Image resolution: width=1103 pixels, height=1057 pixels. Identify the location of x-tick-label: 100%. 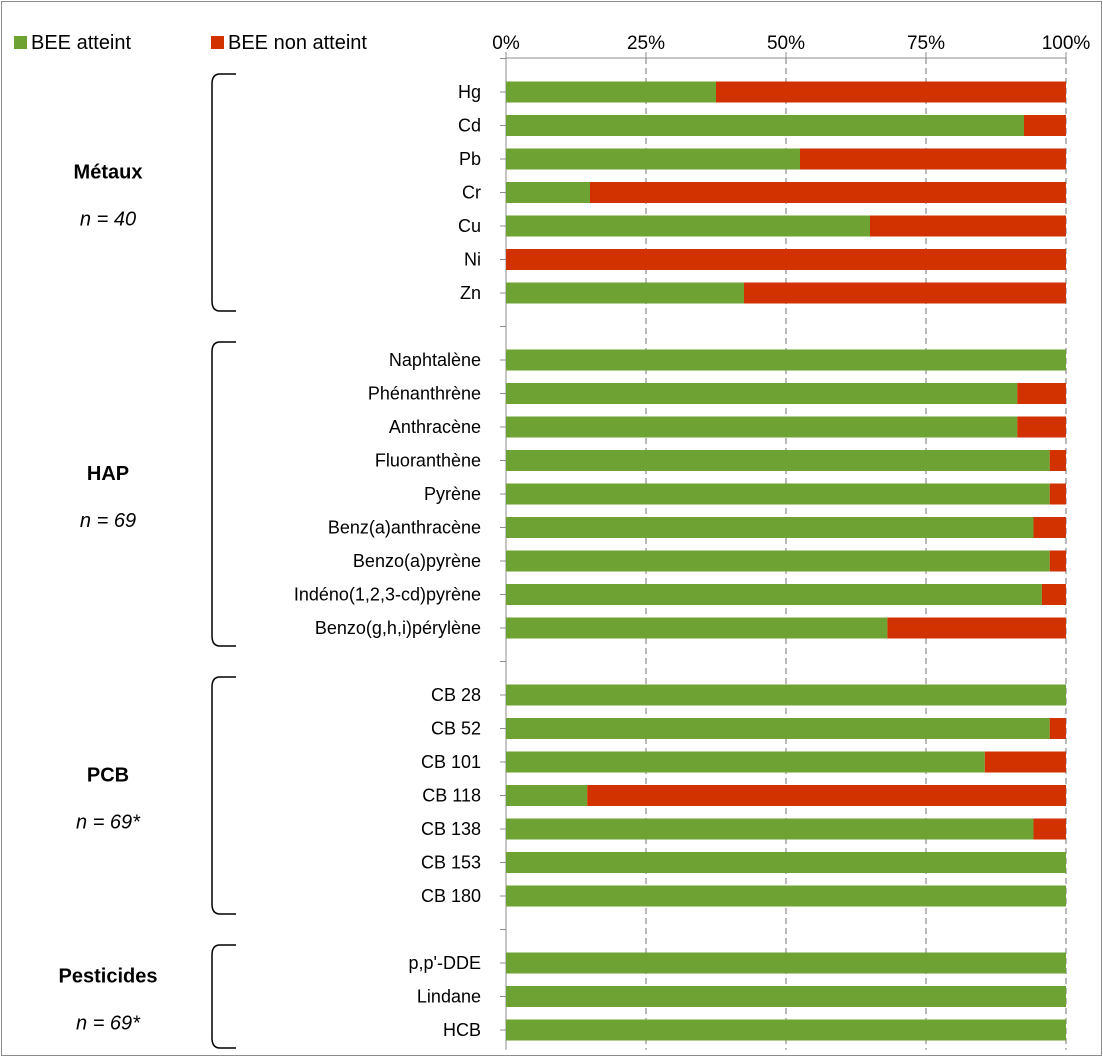
(1066, 43).